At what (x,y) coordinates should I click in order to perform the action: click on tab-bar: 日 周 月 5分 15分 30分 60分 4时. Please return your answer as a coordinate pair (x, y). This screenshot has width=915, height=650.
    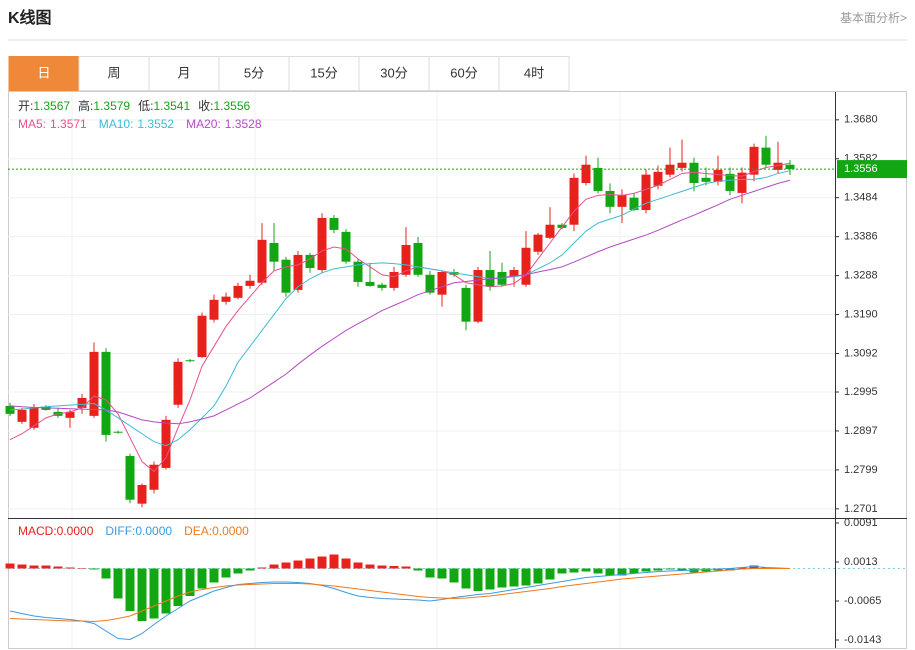
    Looking at the image, I should click on (289, 73).